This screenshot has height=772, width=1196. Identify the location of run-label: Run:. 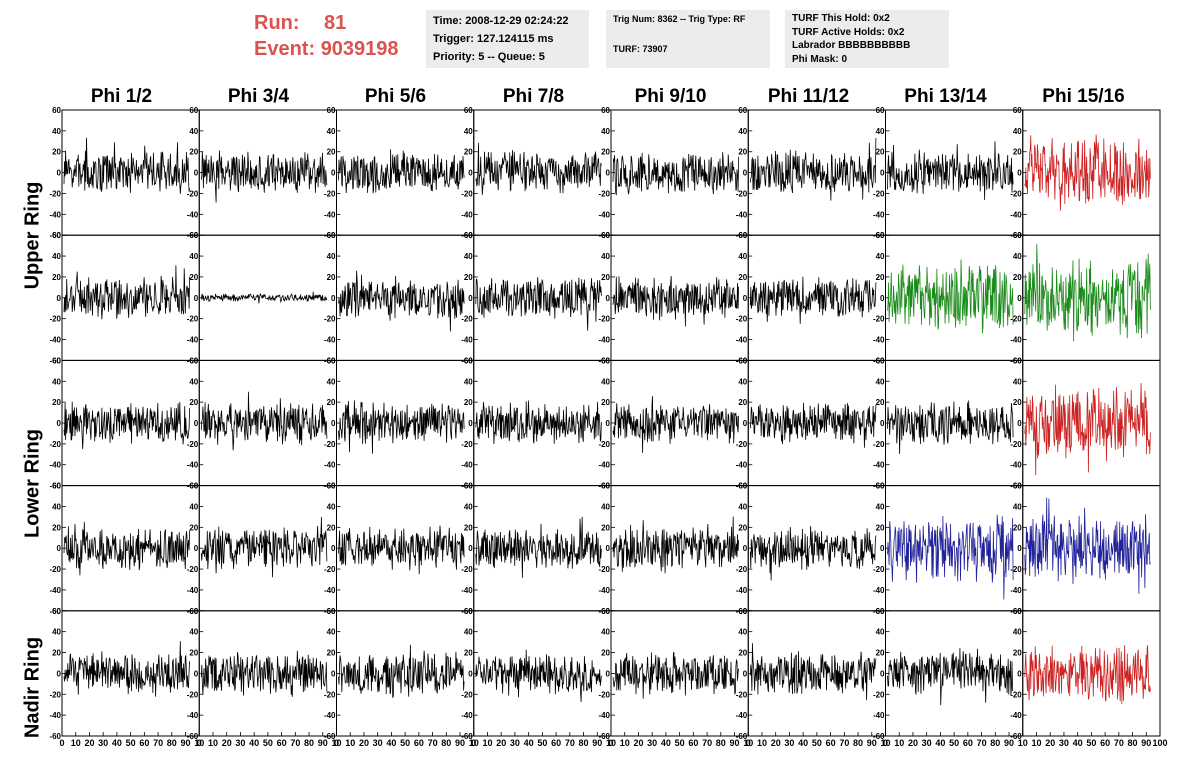
(277, 23).